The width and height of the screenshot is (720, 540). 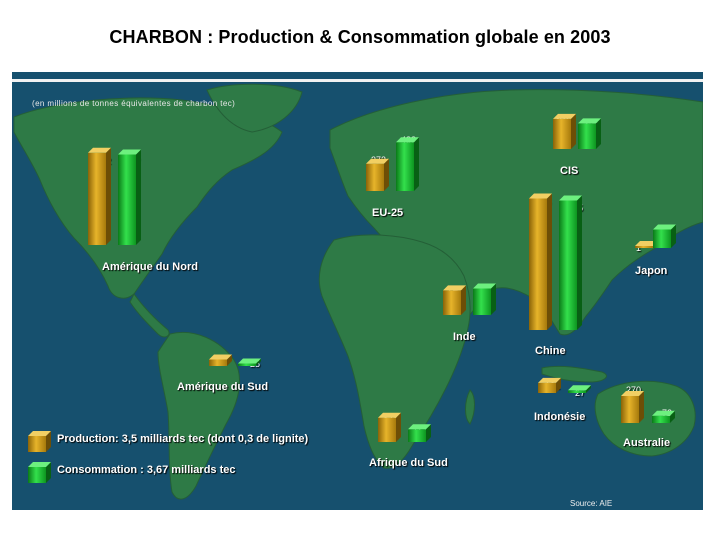 I want to click on legend-consumption-swatch-front, so click(x=37, y=475).